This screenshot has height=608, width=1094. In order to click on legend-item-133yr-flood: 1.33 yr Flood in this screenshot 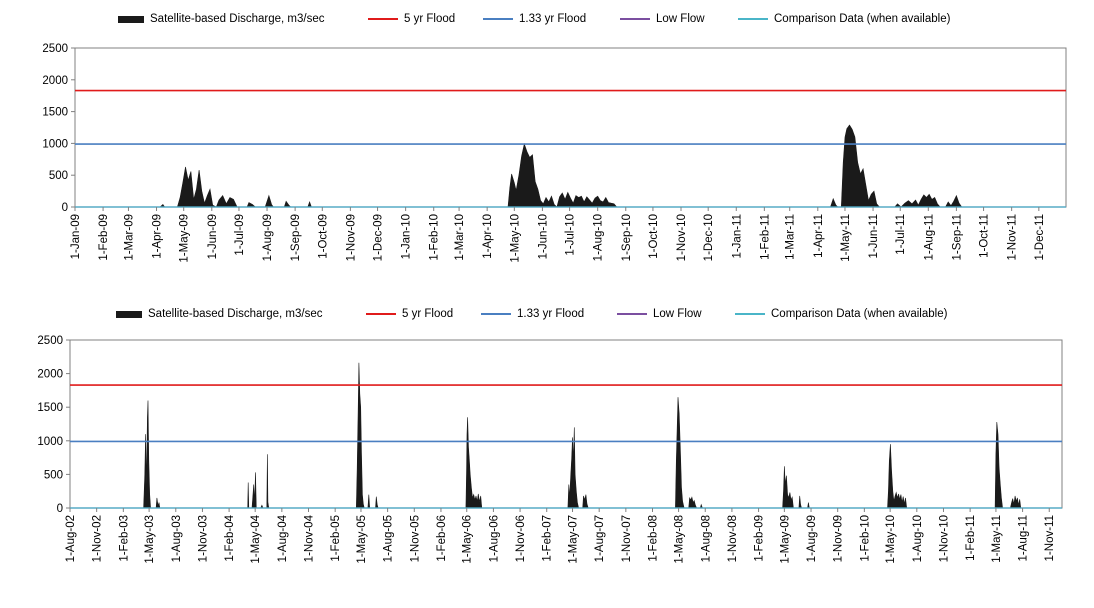, I will do `click(532, 314)`.